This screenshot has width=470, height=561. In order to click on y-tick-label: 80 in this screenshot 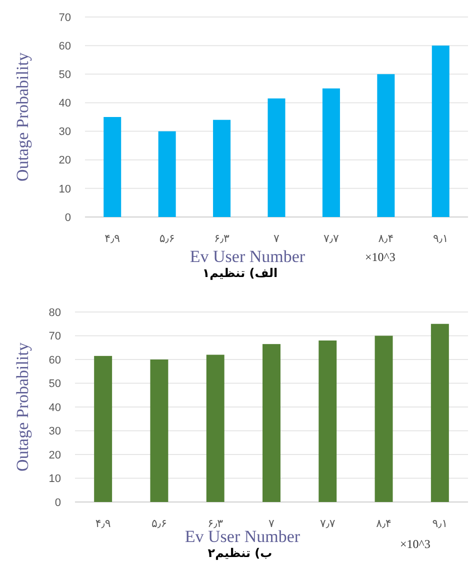, I will do `click(54, 312)`.